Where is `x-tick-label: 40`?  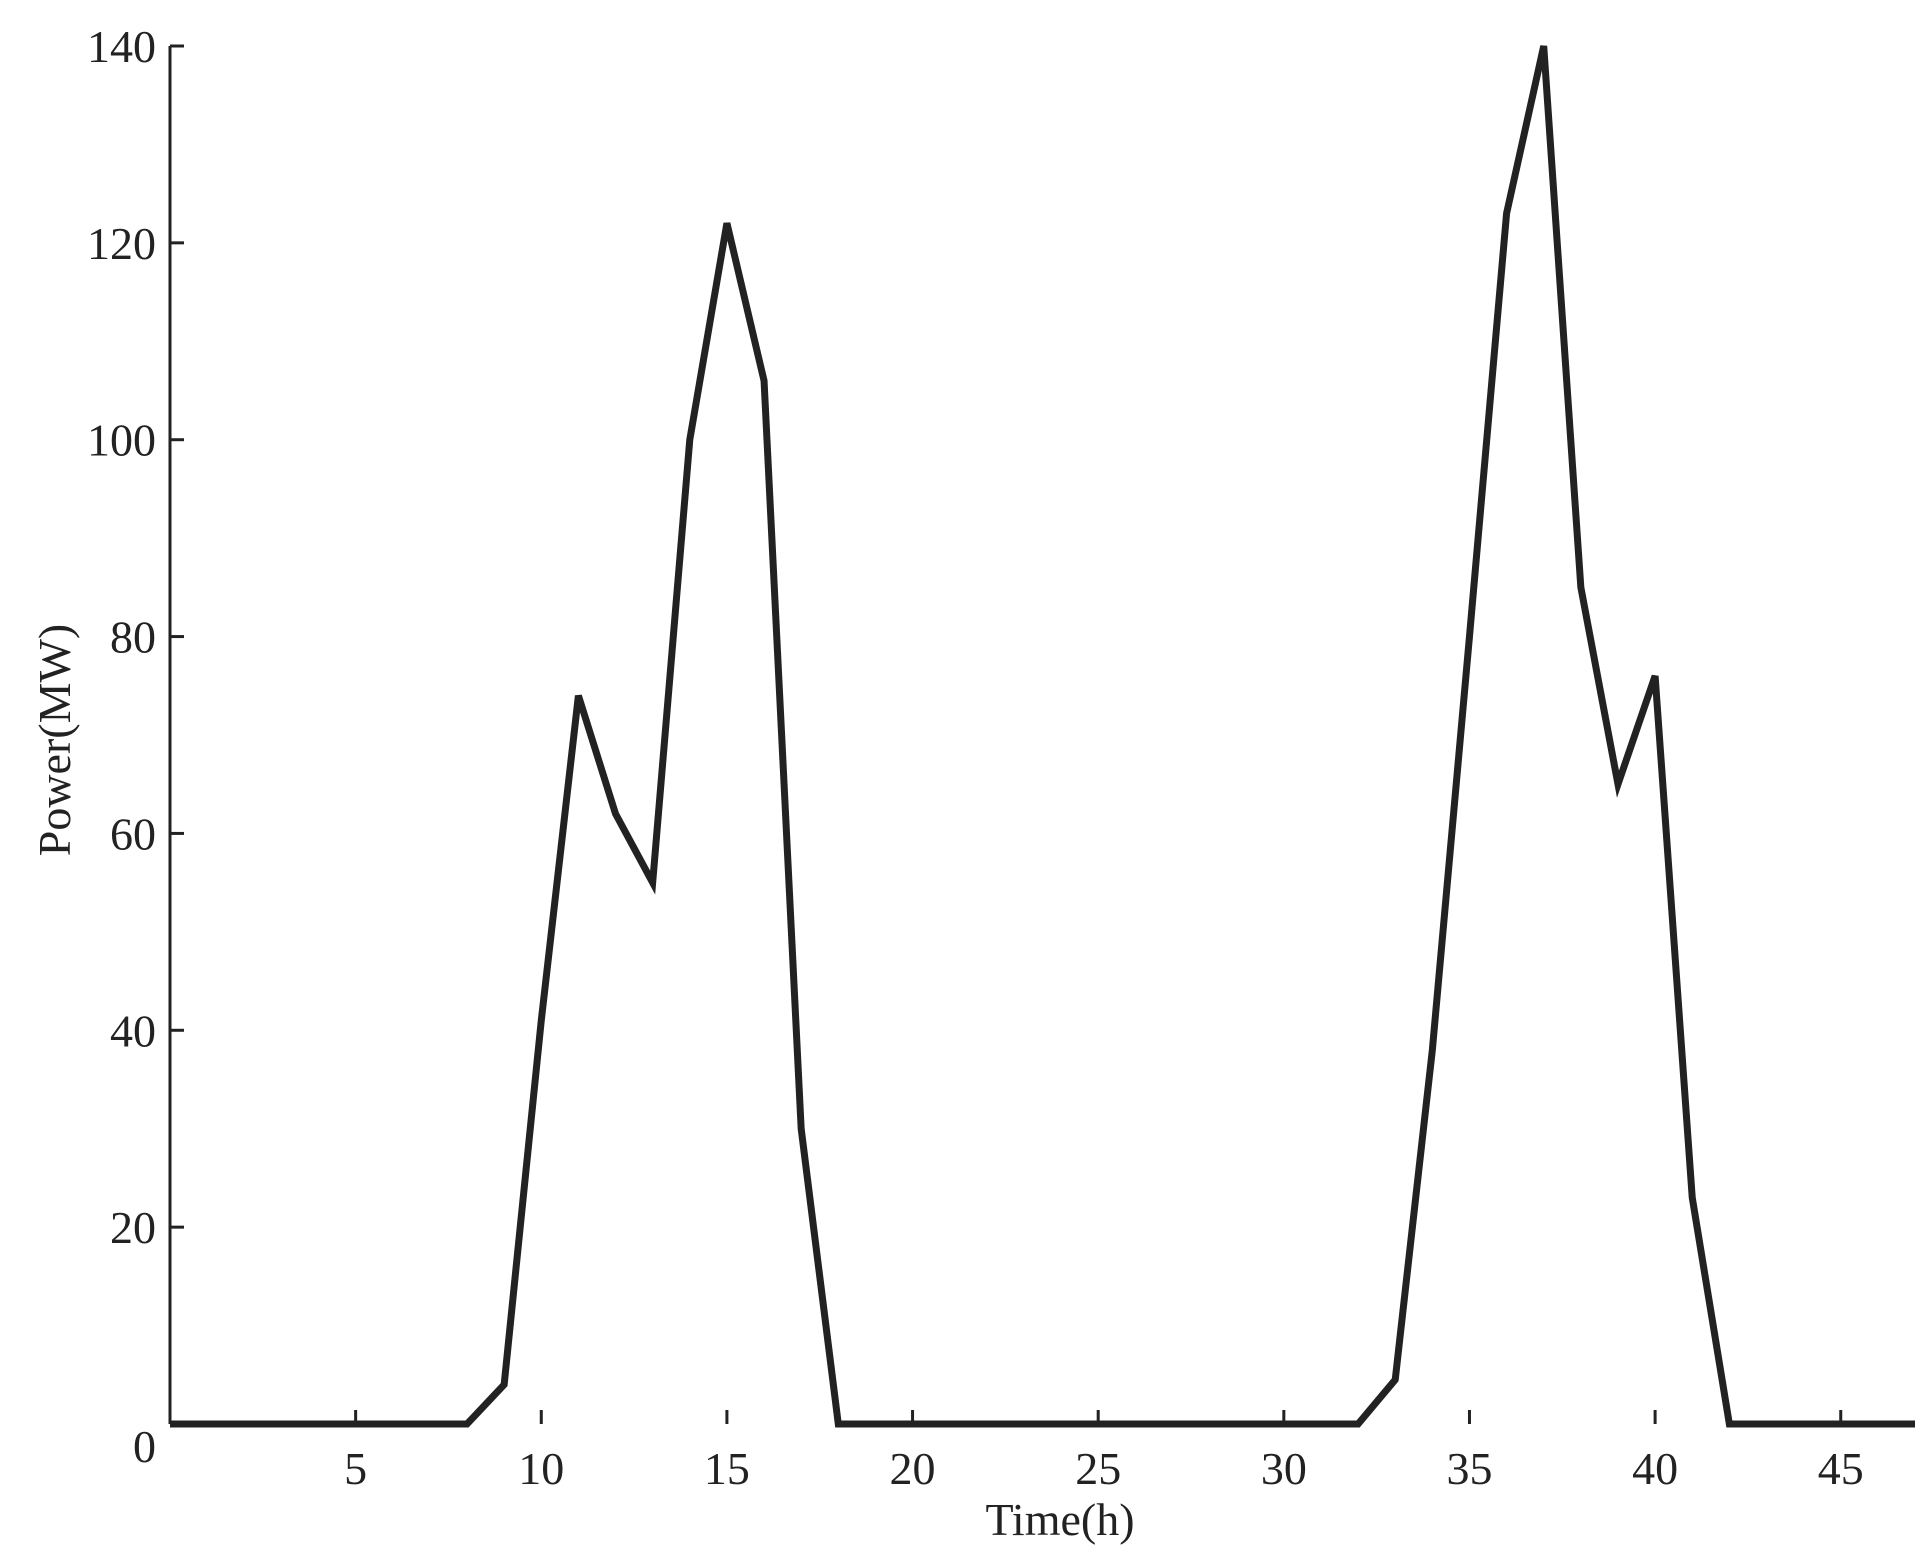 x-tick-label: 40 is located at coordinates (1655, 1468).